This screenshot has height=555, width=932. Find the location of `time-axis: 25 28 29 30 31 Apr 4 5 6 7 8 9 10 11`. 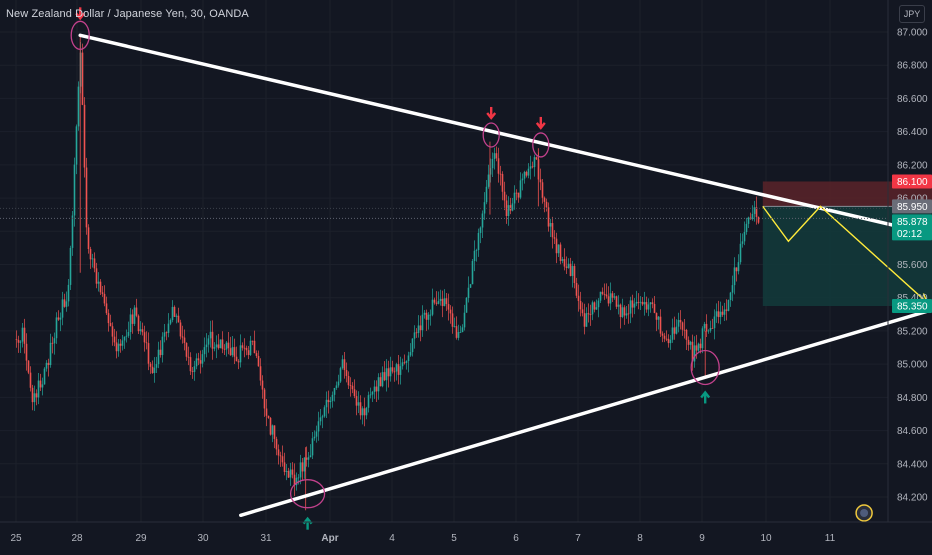

time-axis: 25 28 29 30 31 Apr 4 5 6 7 8 9 10 11 is located at coordinates (466, 532).